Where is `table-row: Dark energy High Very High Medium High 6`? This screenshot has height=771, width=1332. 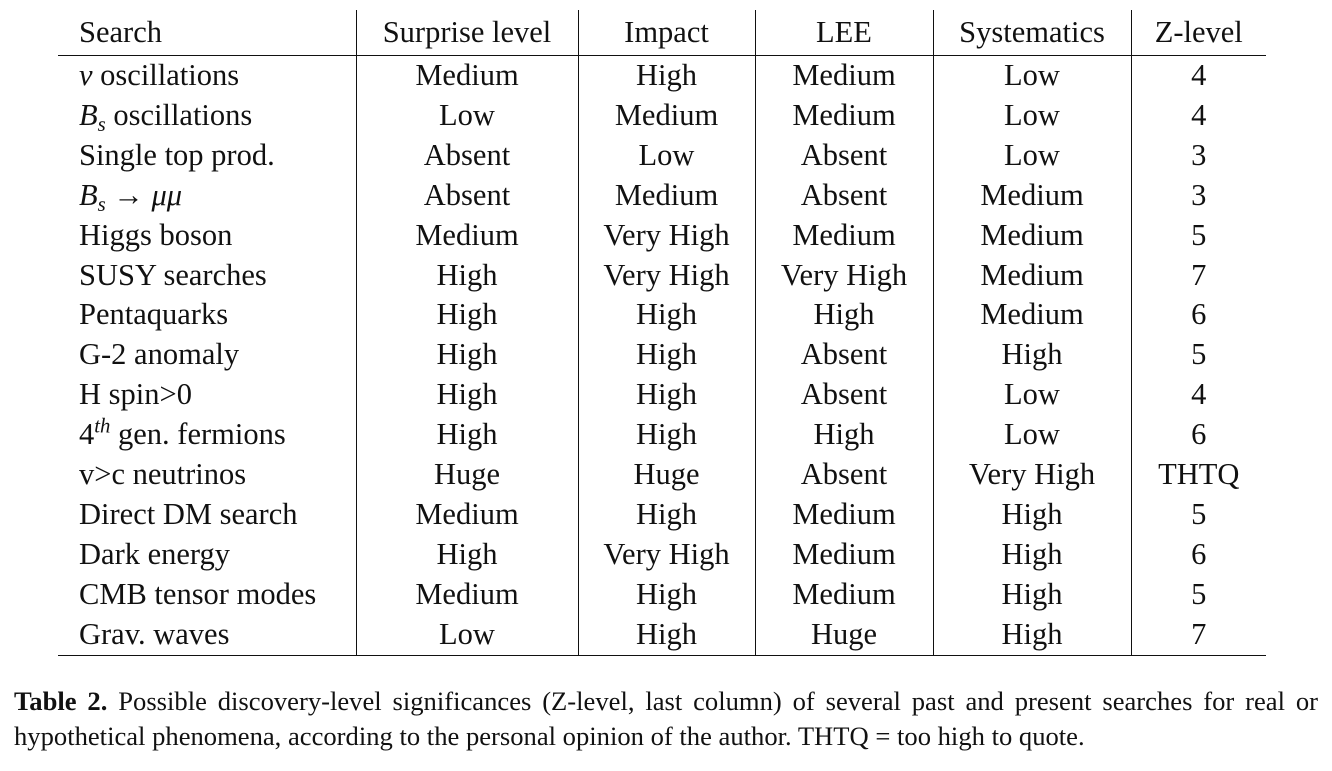 table-row: Dark energy High Very High Medium High 6 is located at coordinates (662, 554).